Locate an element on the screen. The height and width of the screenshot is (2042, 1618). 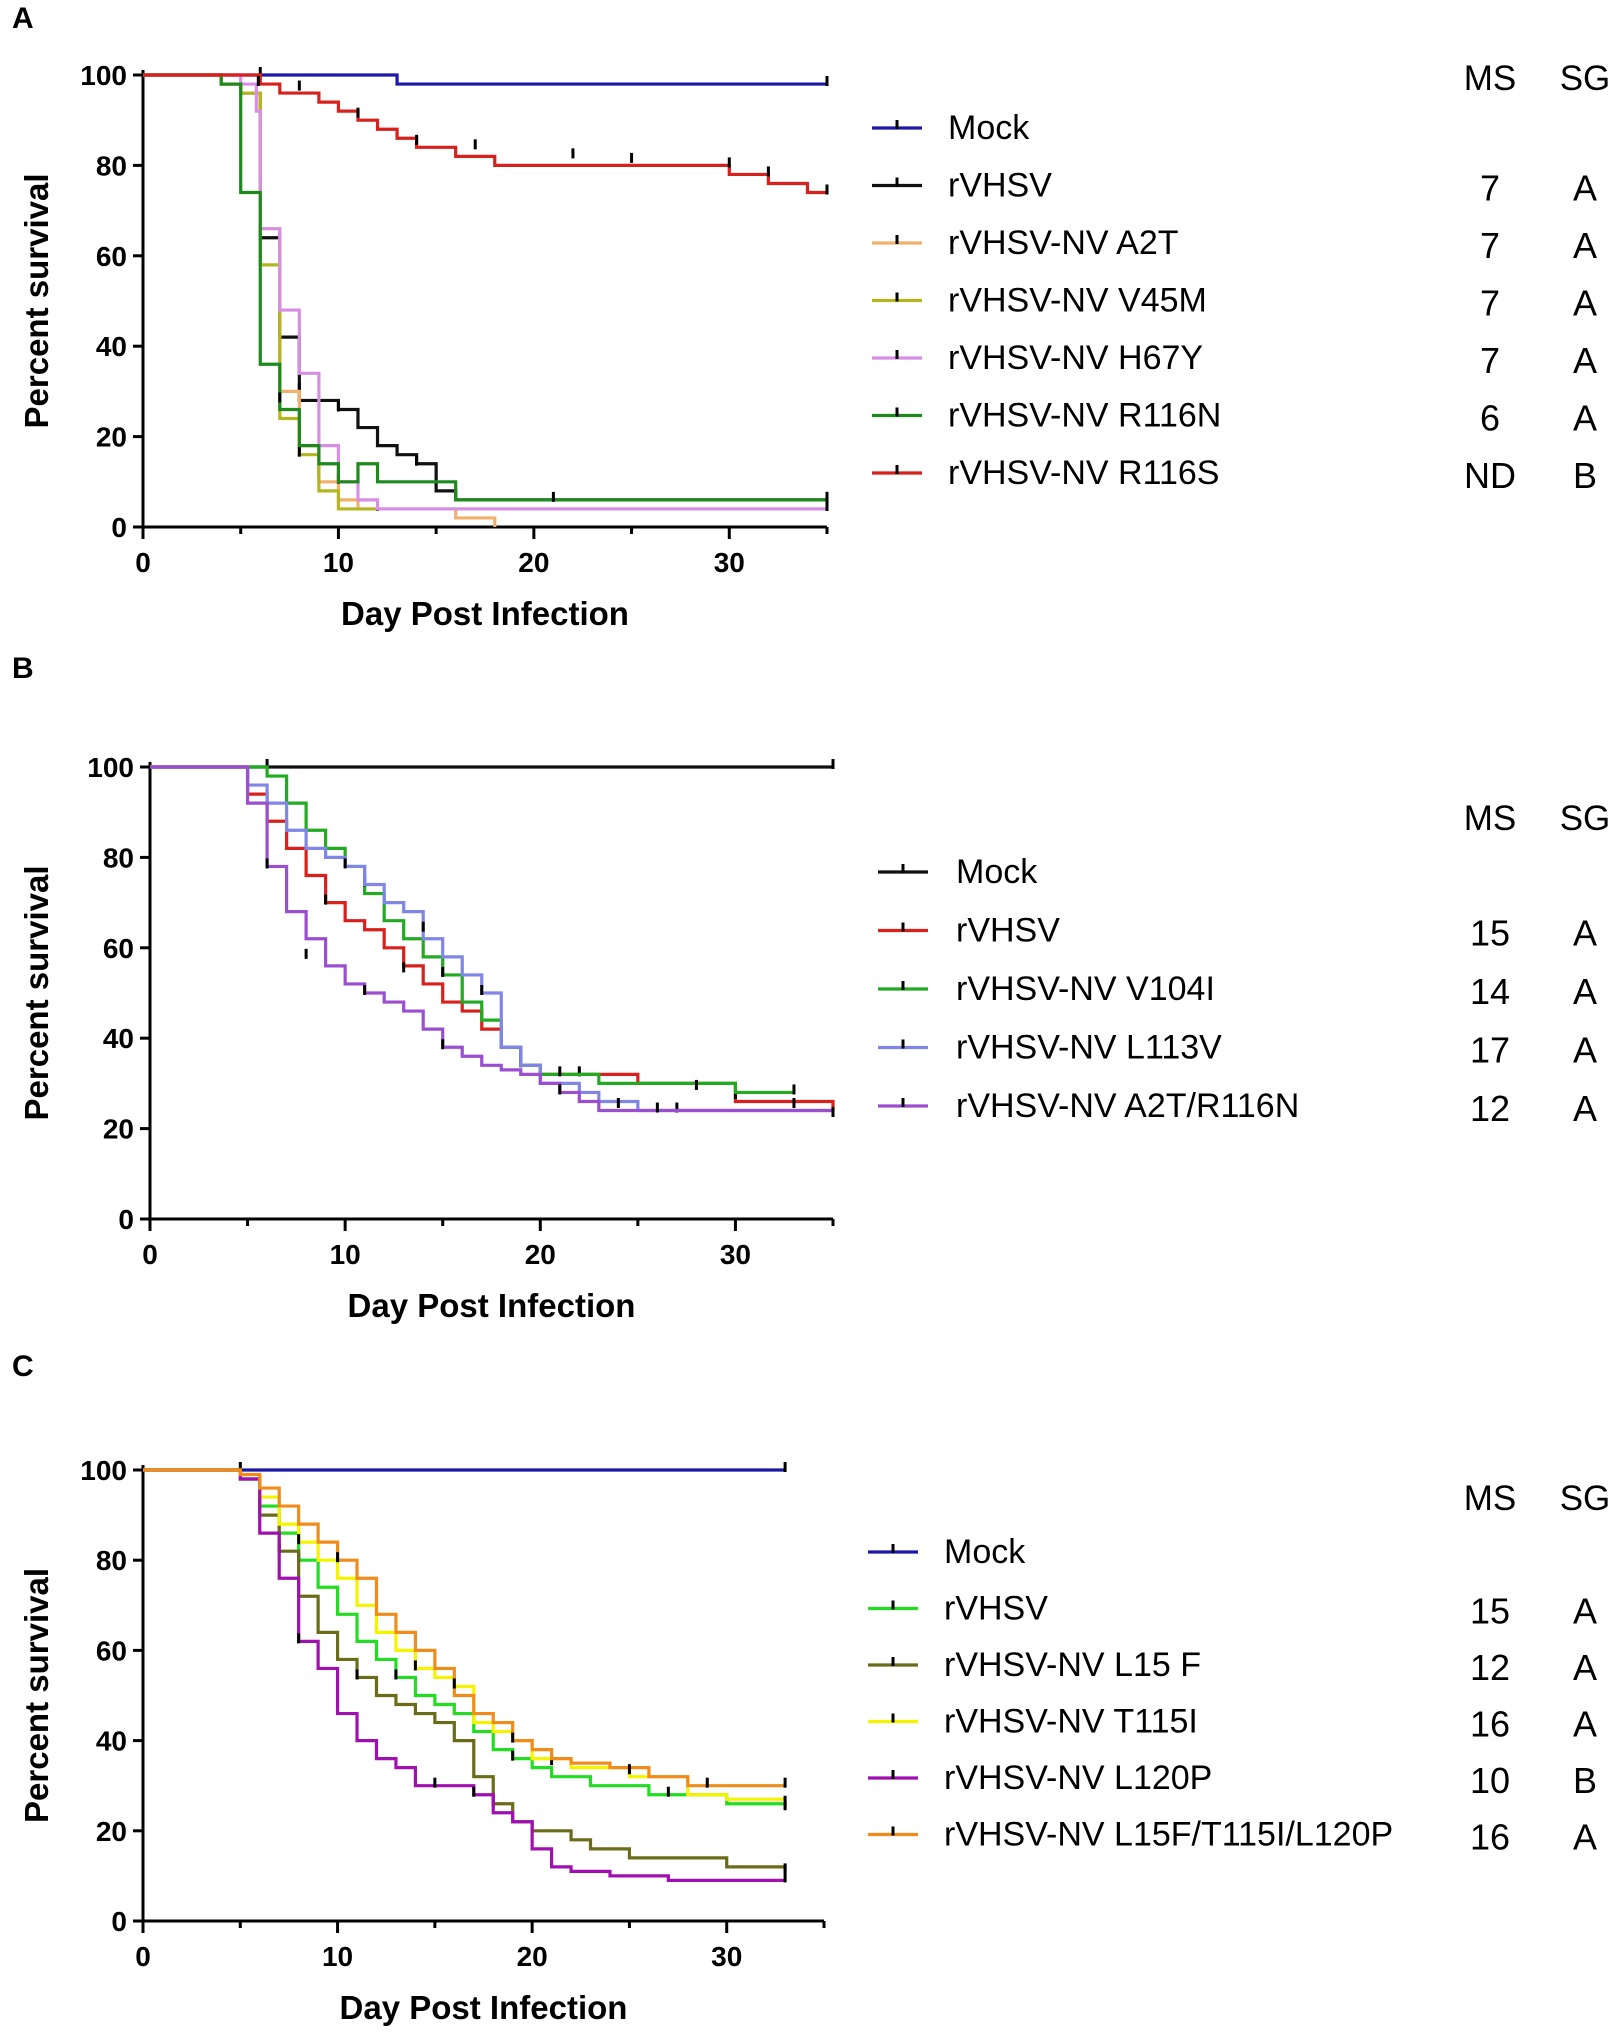
panel-b-x-tick-label: 20 is located at coordinates (540, 1254).